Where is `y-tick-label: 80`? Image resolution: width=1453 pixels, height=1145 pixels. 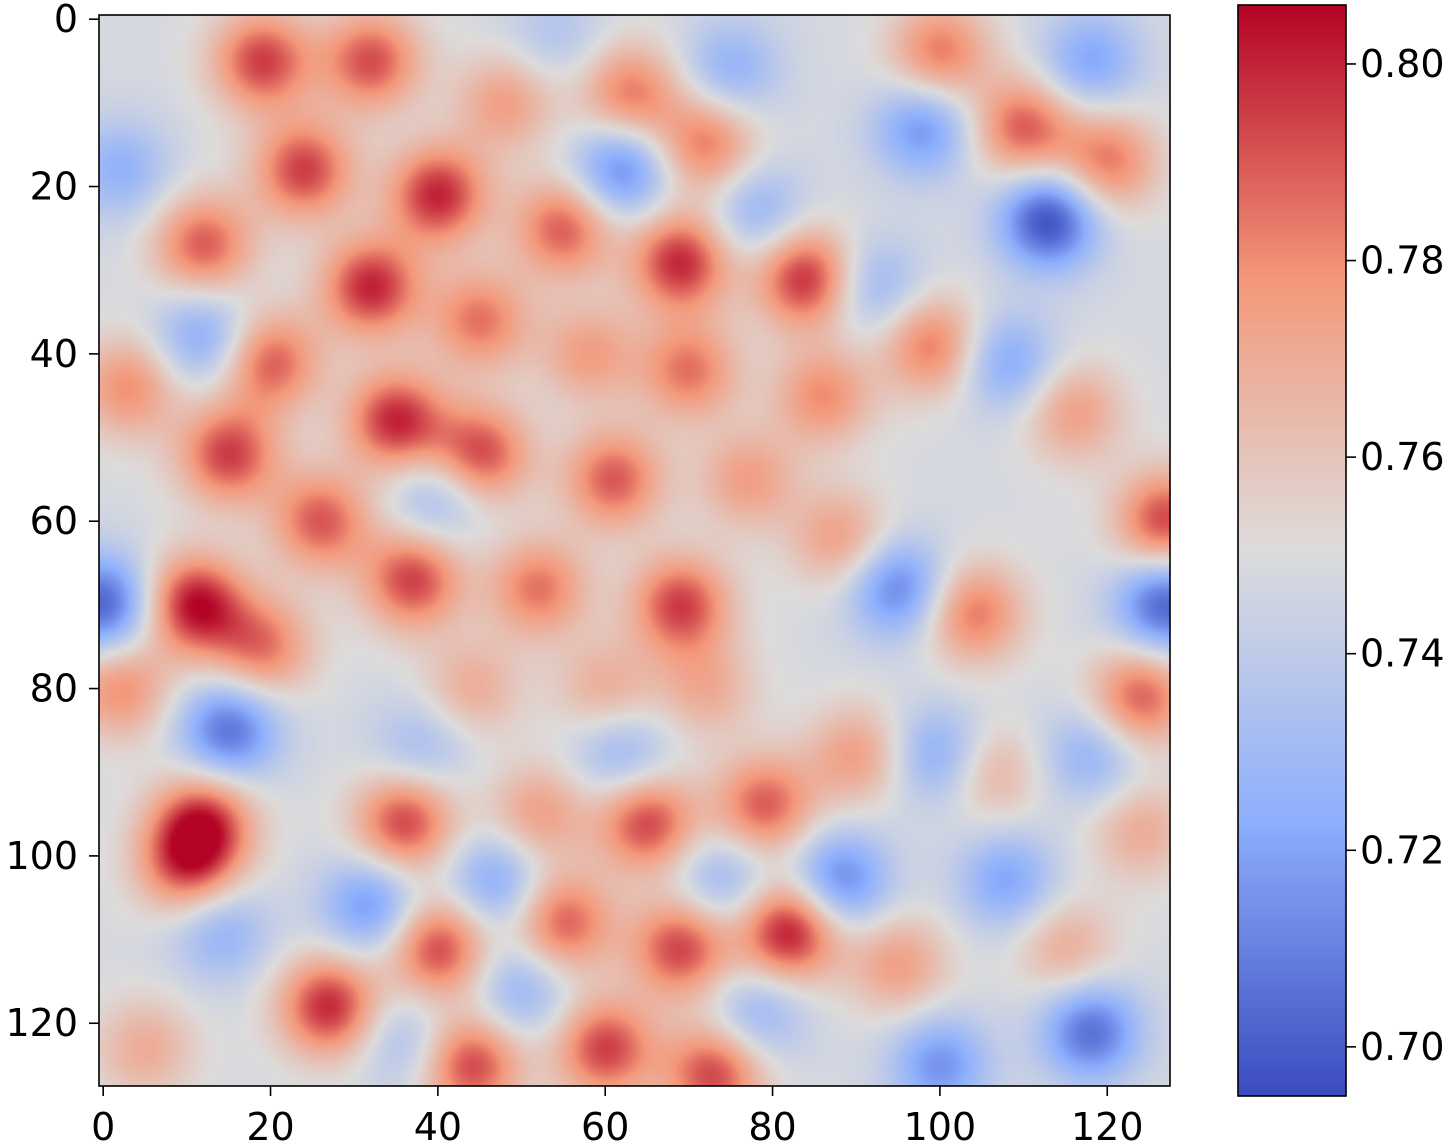 y-tick-label: 80 is located at coordinates (54, 689).